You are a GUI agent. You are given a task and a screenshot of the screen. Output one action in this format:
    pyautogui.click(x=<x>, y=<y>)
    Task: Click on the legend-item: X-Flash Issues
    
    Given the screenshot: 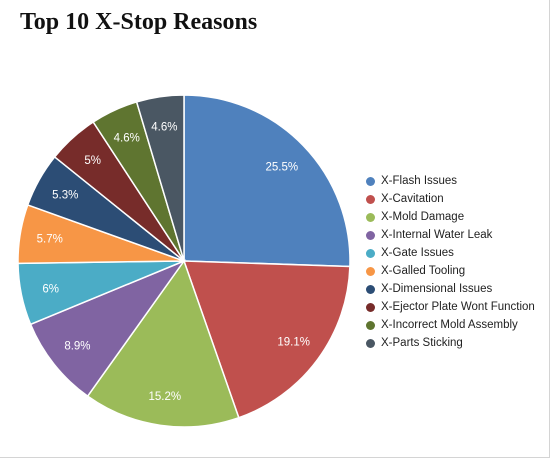 What is the action you would take?
    pyautogui.click(x=450, y=181)
    